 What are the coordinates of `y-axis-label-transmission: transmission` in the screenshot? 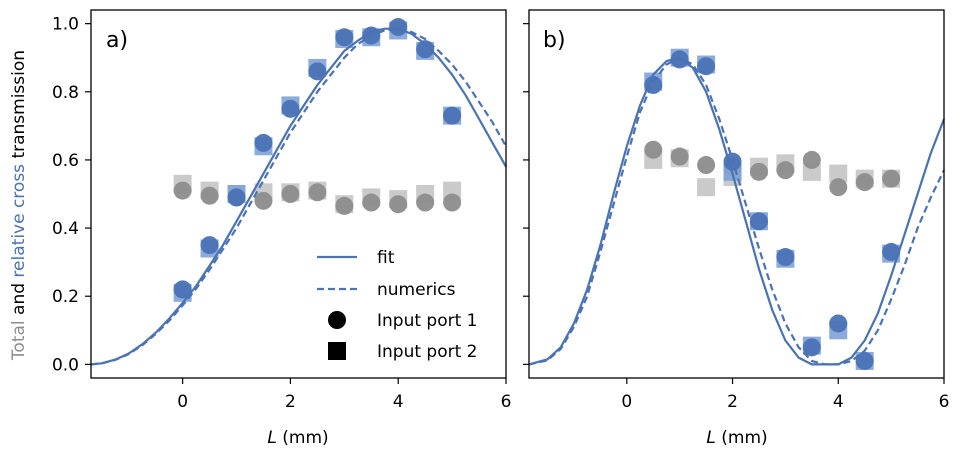 It's located at (19, 107).